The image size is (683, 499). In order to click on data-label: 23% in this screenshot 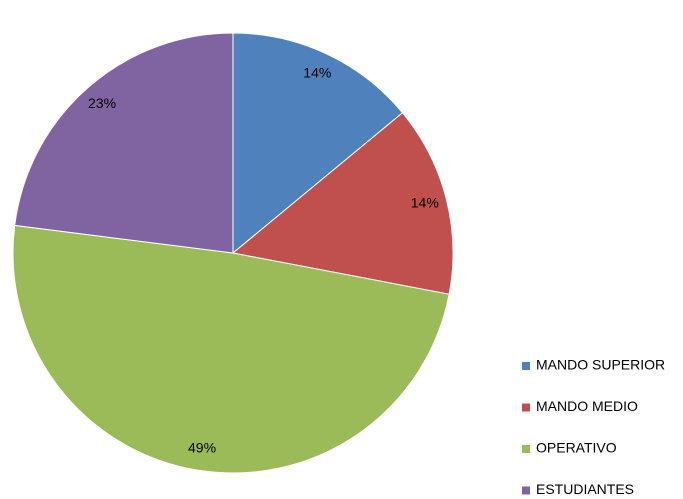, I will do `click(102, 103)`.